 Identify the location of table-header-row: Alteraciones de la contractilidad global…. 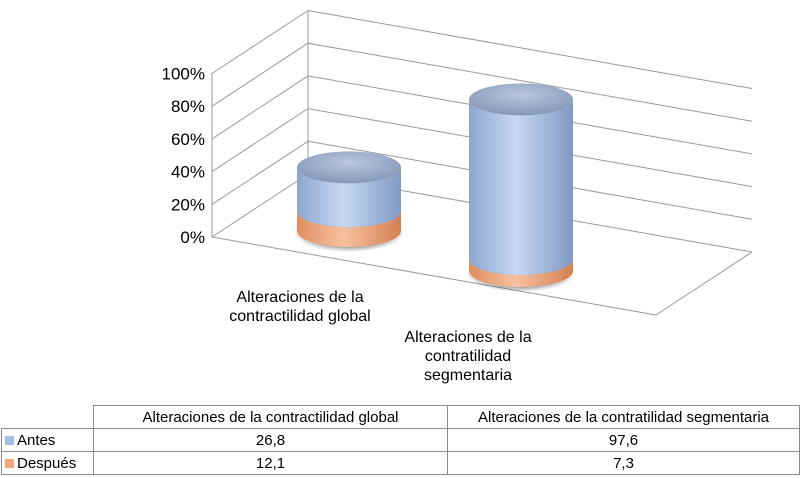
(400, 417).